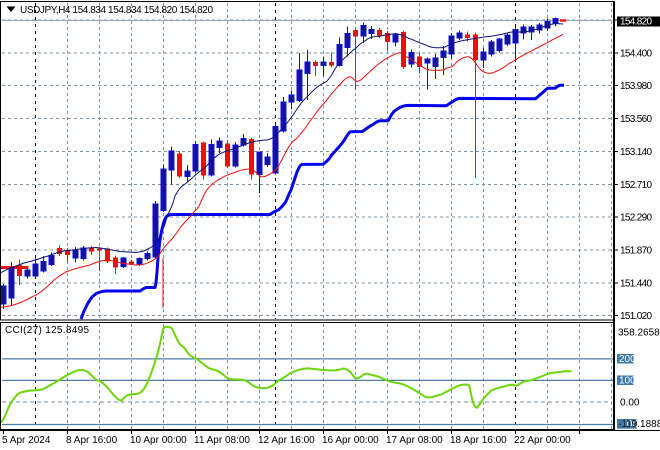 The width and height of the screenshot is (660, 450). I want to click on svg-text: 0.00, so click(630, 403).